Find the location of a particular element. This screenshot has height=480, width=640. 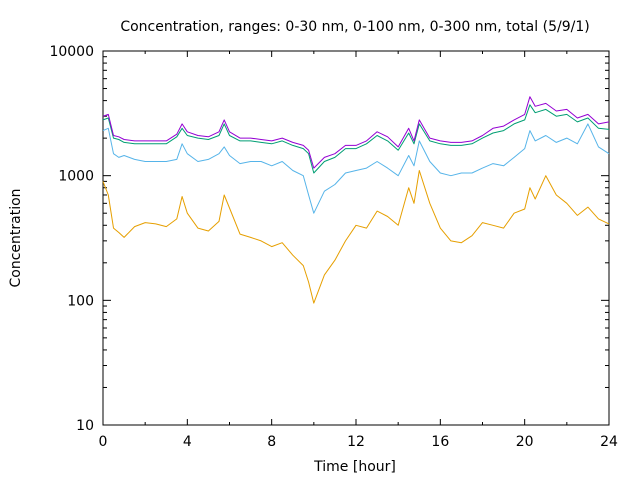

y-tick-label: 10 is located at coordinates (85, 426).